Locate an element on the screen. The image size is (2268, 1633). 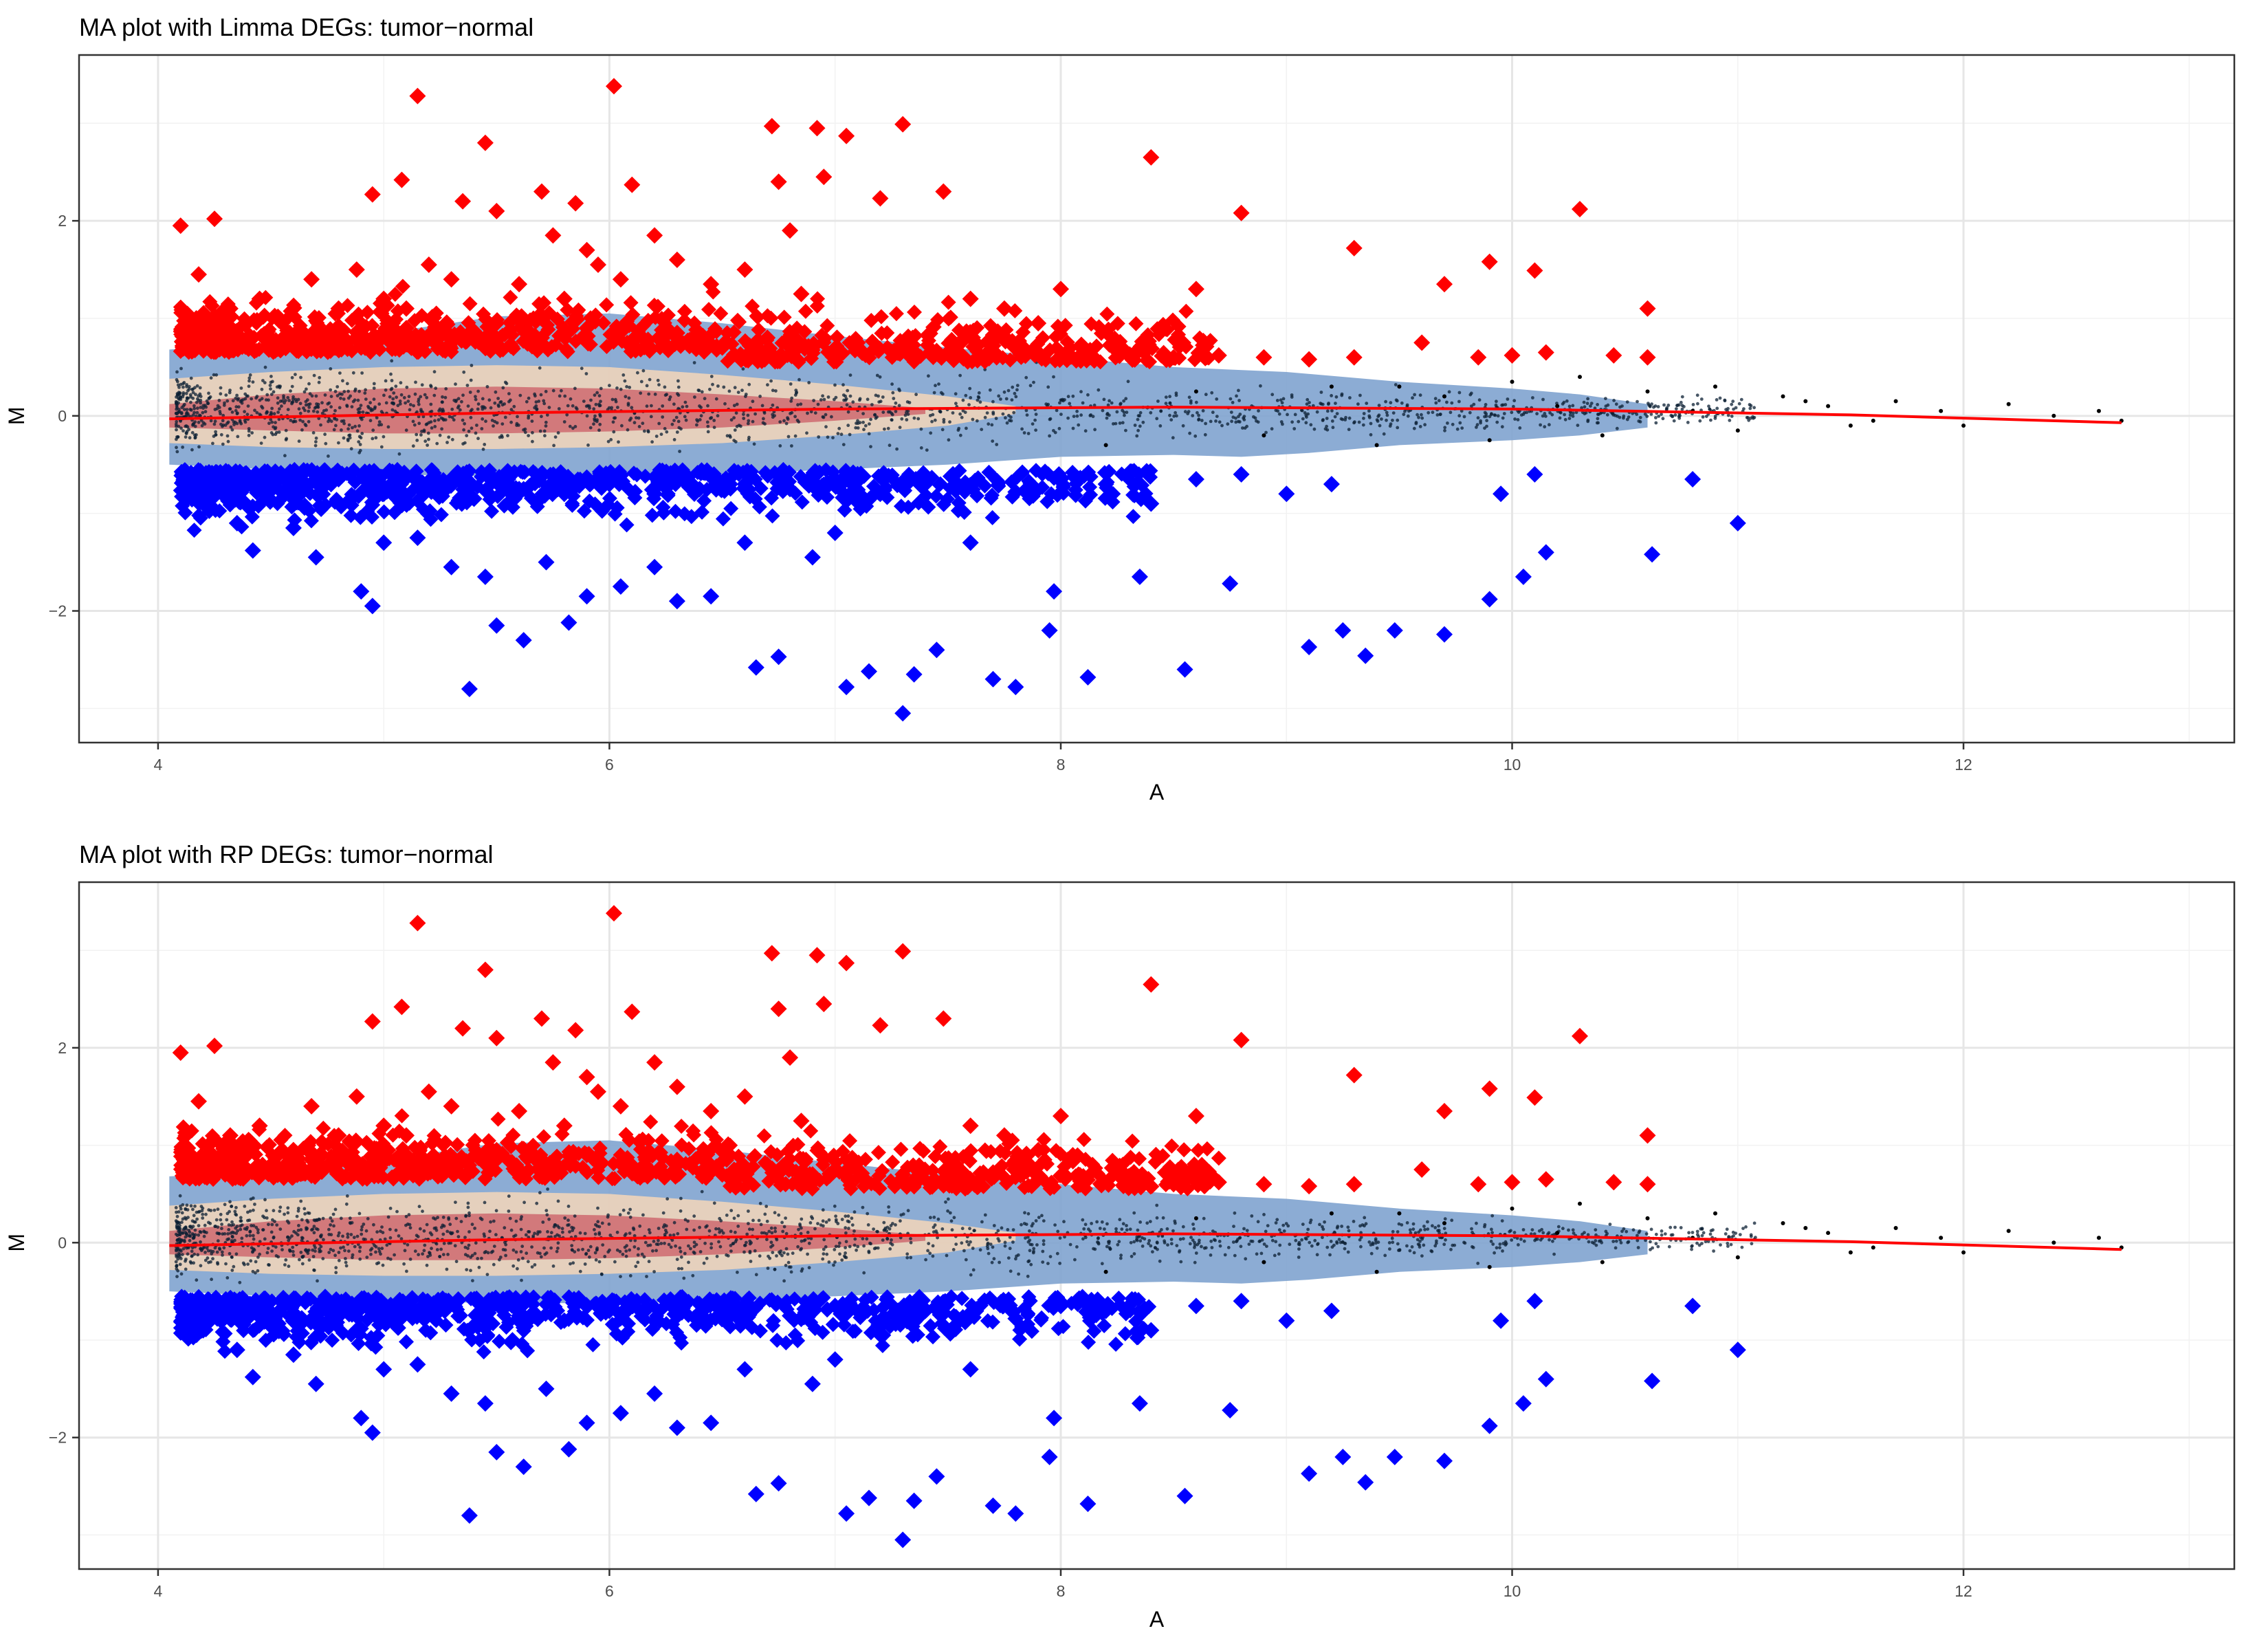
x-tick-label: 10 is located at coordinates (1512, 765).